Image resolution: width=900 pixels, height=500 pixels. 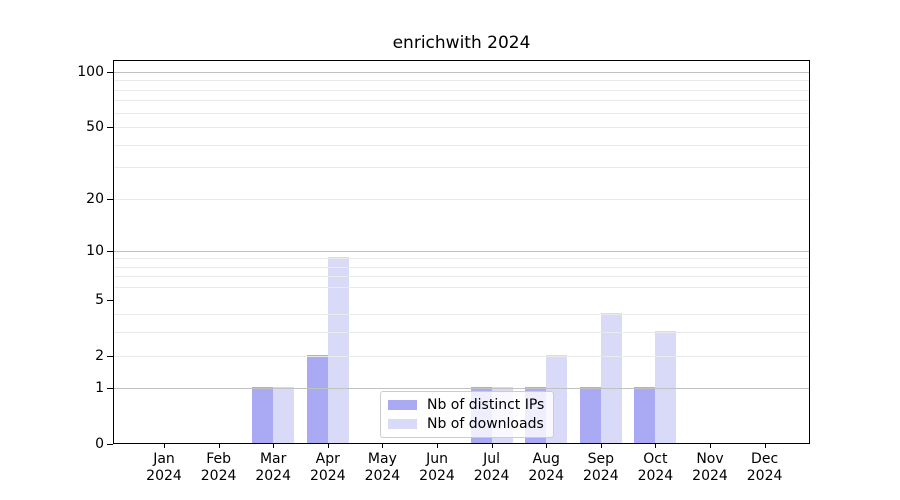 What do you see at coordinates (611, 378) in the screenshot?
I see `bar-downloads-sep` at bounding box center [611, 378].